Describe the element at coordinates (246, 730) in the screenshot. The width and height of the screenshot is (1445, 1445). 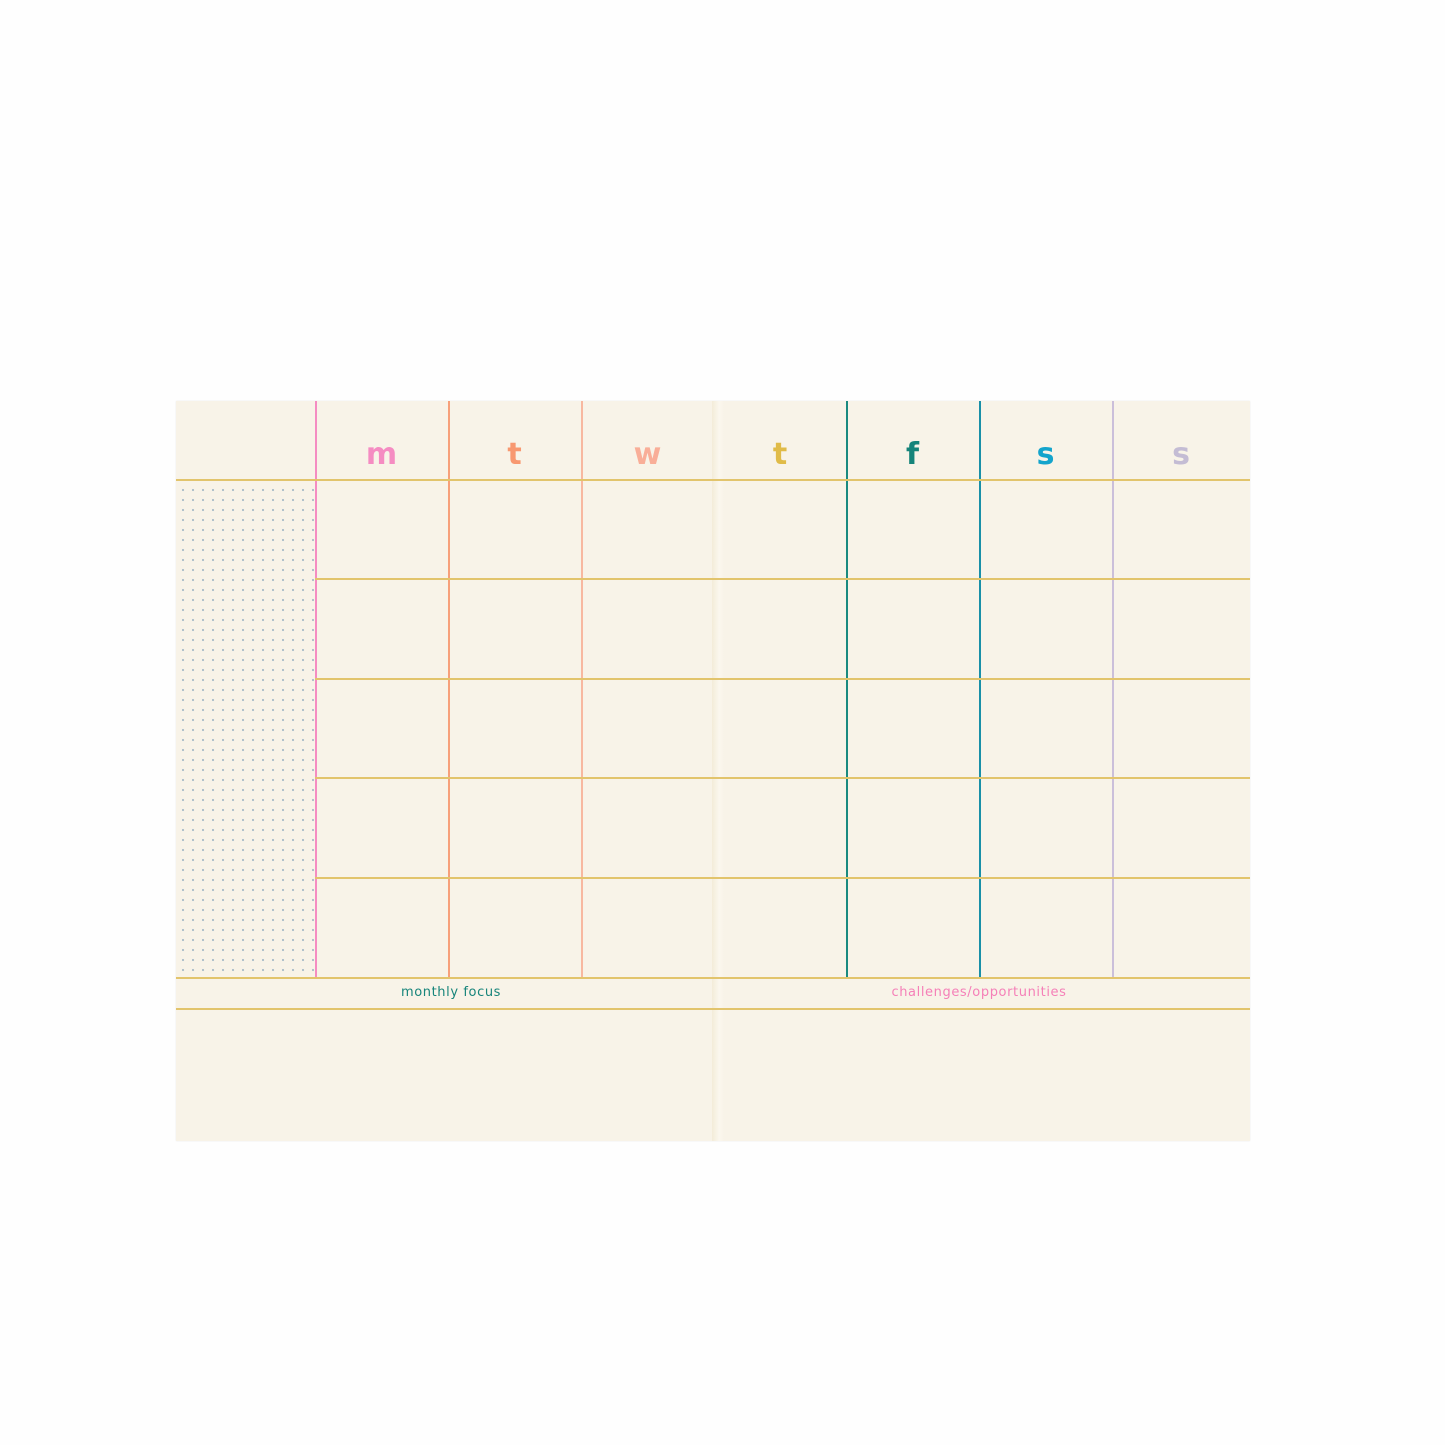
I see `dot-grid-notes` at that location.